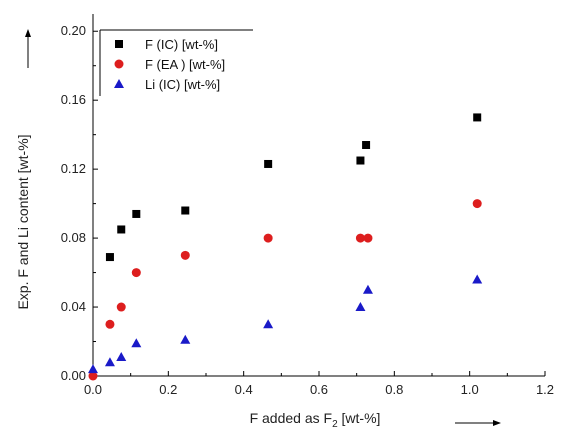  I want to click on x-tick-label: 1.0, so click(470, 389).